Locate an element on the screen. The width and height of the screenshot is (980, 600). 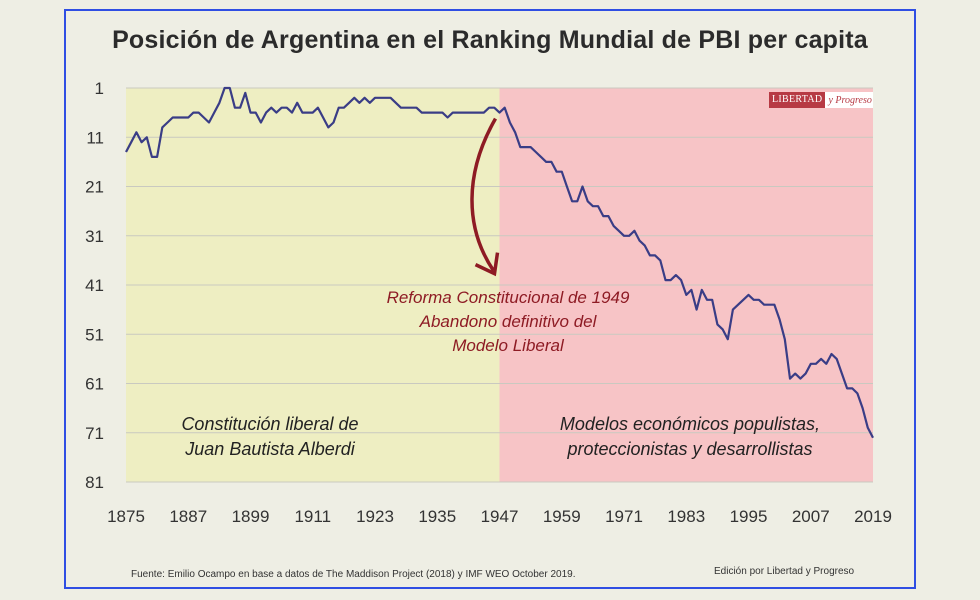
y-tick-label: 11 is located at coordinates (95, 137).